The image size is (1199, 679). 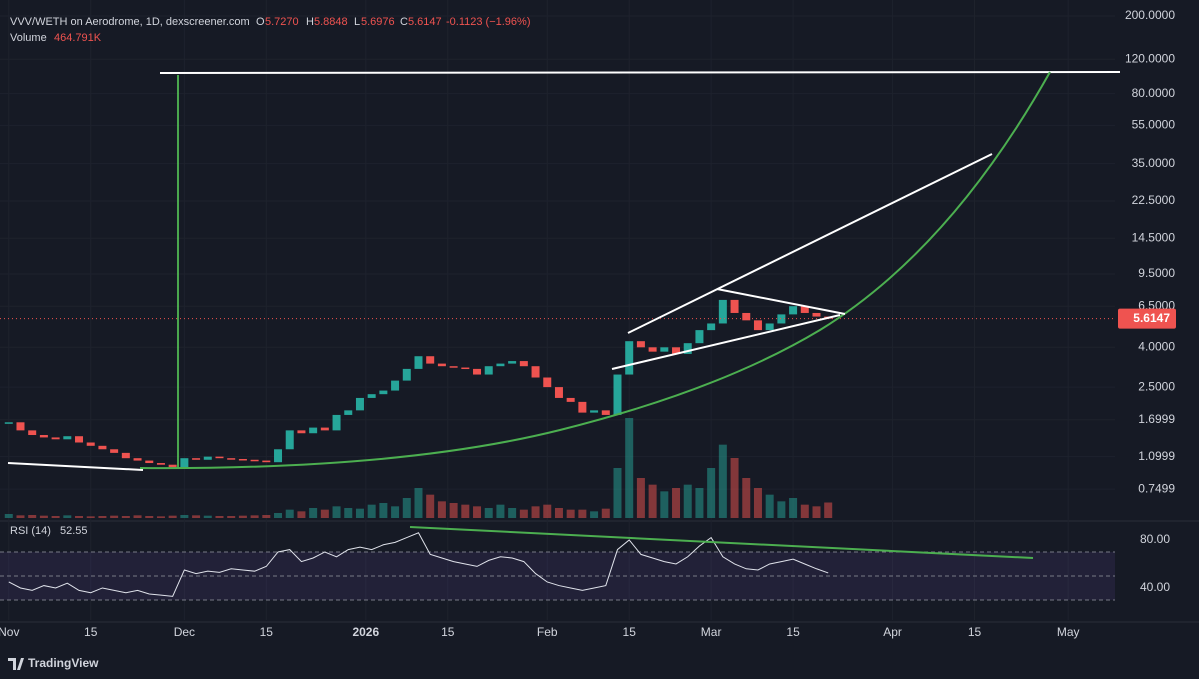 What do you see at coordinates (547, 632) in the screenshot?
I see `x-tick-label: Feb` at bounding box center [547, 632].